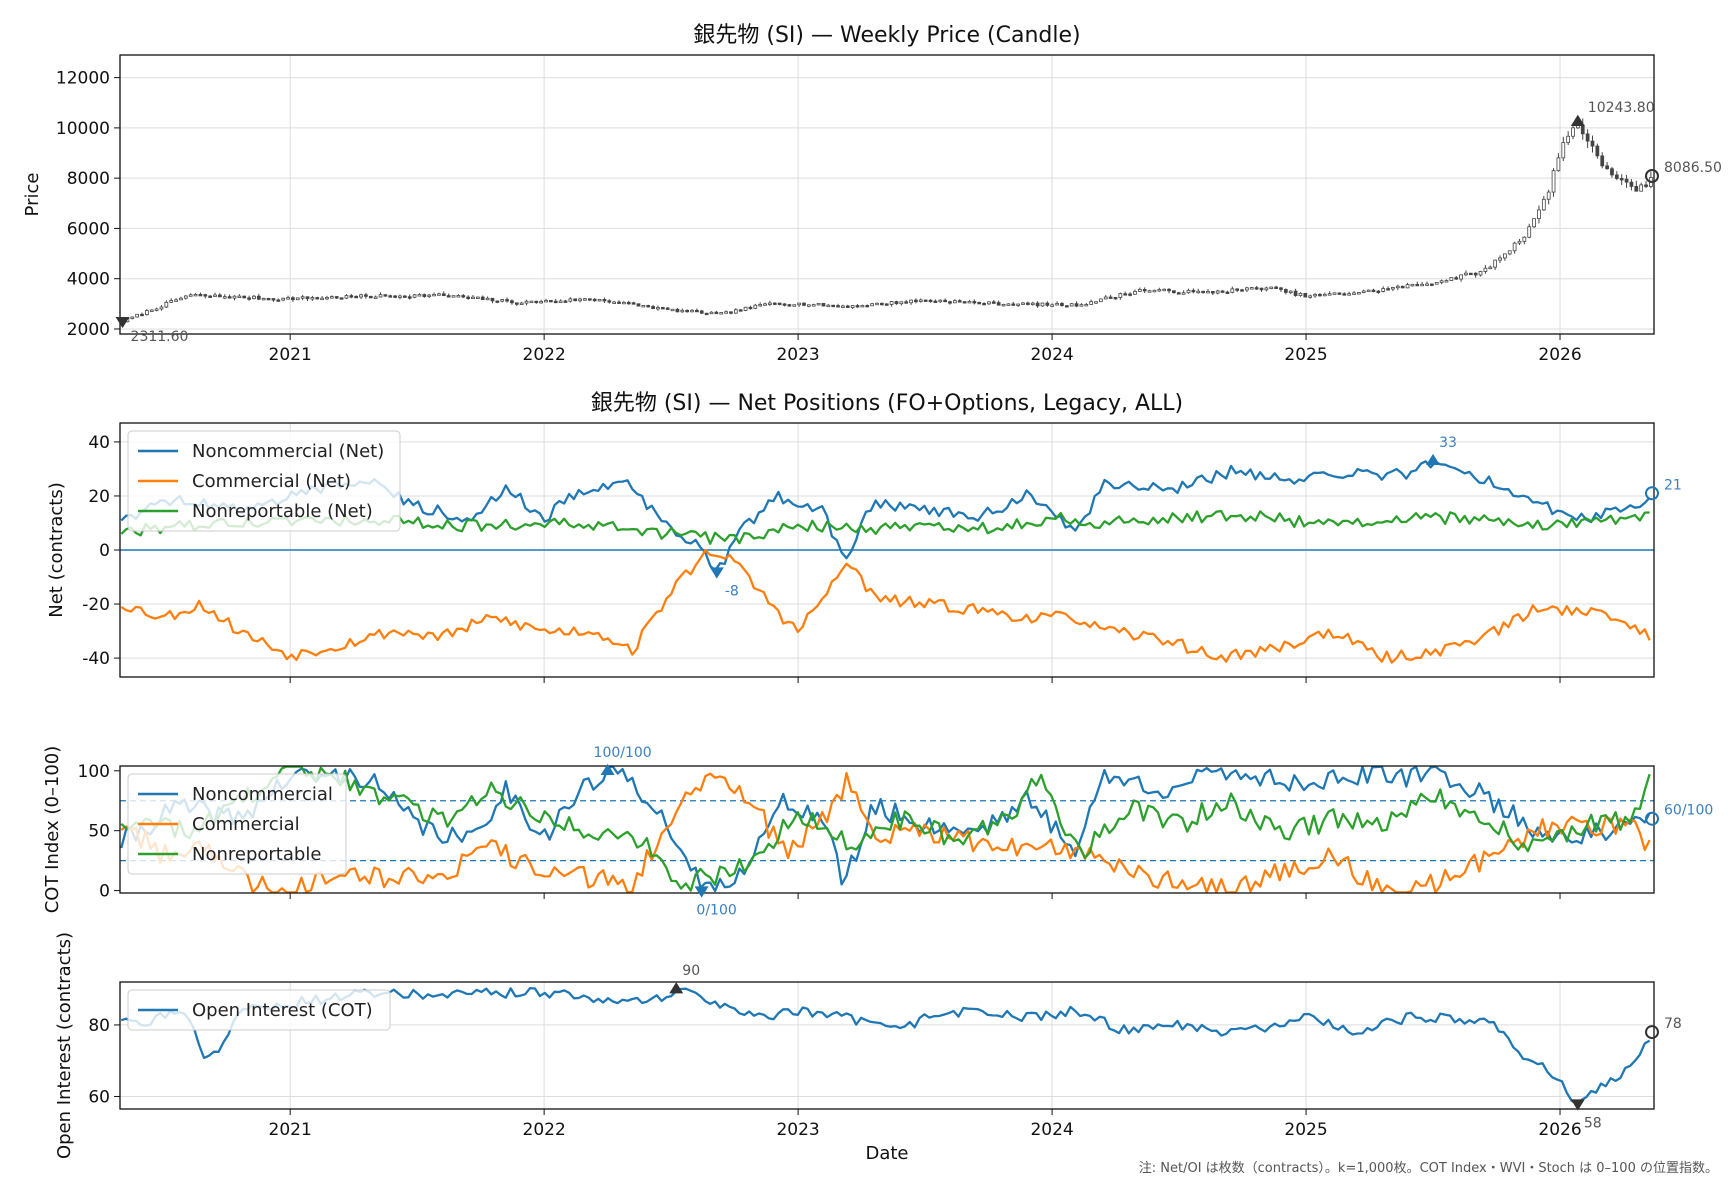 Image resolution: width=1728 pixels, height=1180 pixels. Describe the element at coordinates (56, 550) in the screenshot. I see `y-axis-label-net: Net (contracts)` at that location.